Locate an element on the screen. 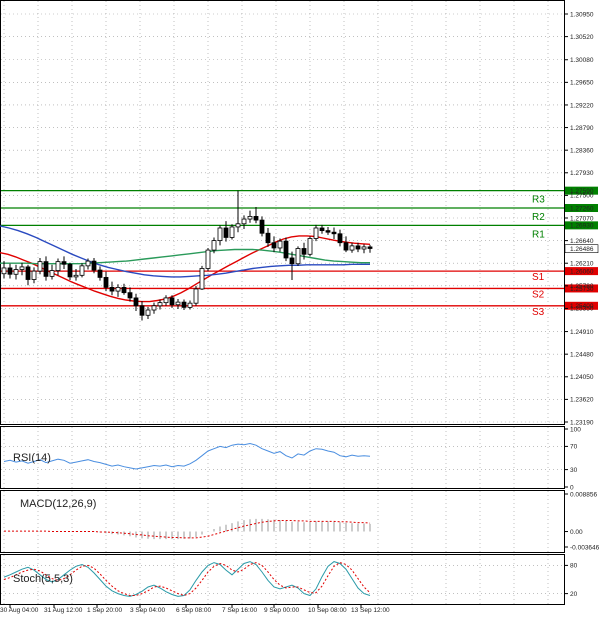 This screenshot has width=600, height=623. price-tick-label: 1.29220 is located at coordinates (582, 105).